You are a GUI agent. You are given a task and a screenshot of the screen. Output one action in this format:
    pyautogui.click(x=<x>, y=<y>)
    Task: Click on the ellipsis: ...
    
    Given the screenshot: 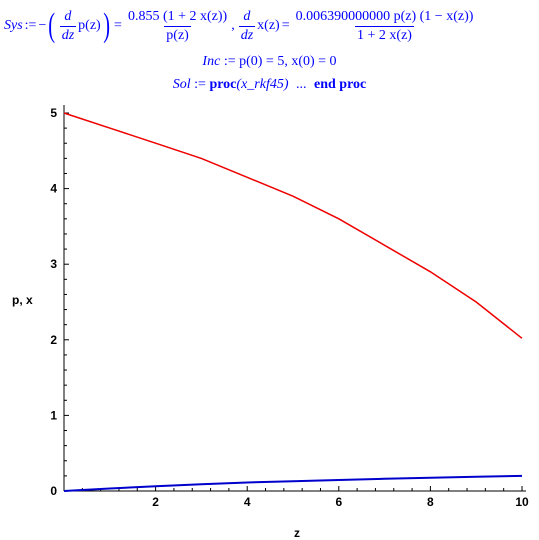 What is the action you would take?
    pyautogui.click(x=301, y=84)
    